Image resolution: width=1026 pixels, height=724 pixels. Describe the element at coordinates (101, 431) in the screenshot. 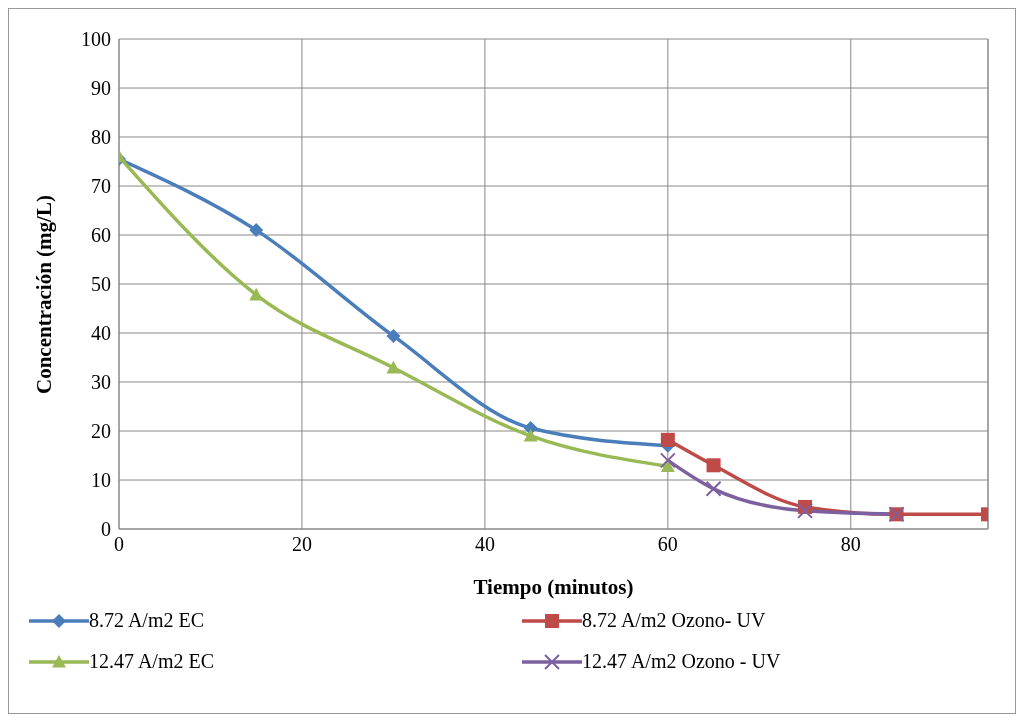

I see `y-tick-label: 20` at that location.